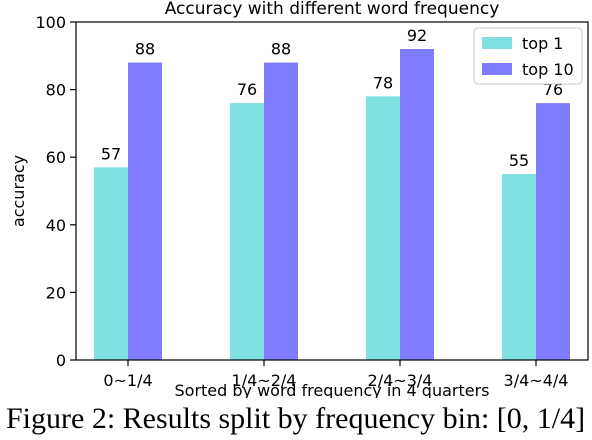 The height and width of the screenshot is (440, 592). I want to click on bar-value-label: 78, so click(383, 82).